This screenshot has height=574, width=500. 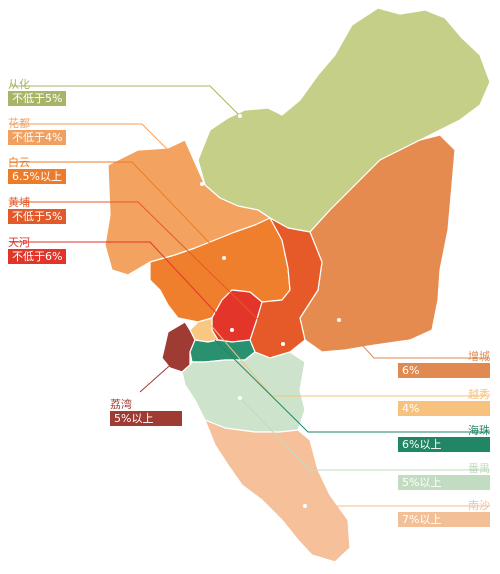 What do you see at coordinates (352, 386) in the screenshot?
I see `leader-haizhu` at bounding box center [352, 386].